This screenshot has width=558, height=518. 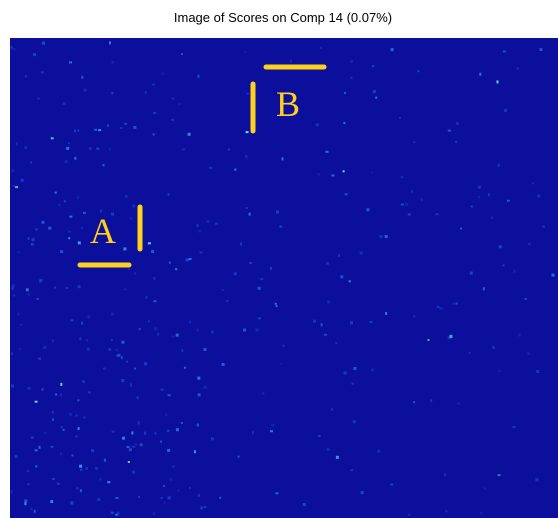 I want to click on annotation-label: A, so click(x=103, y=231).